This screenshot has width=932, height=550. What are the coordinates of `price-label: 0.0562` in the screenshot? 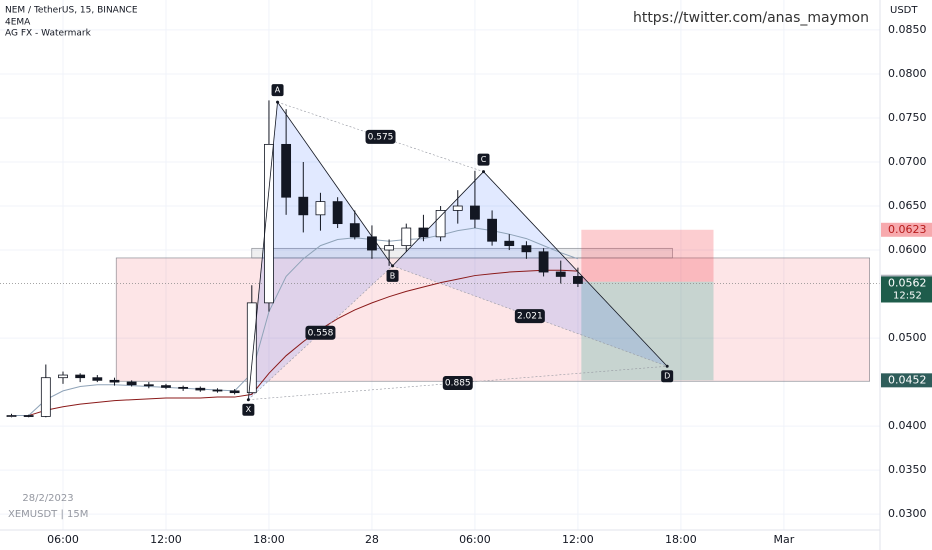 It's located at (907, 282).